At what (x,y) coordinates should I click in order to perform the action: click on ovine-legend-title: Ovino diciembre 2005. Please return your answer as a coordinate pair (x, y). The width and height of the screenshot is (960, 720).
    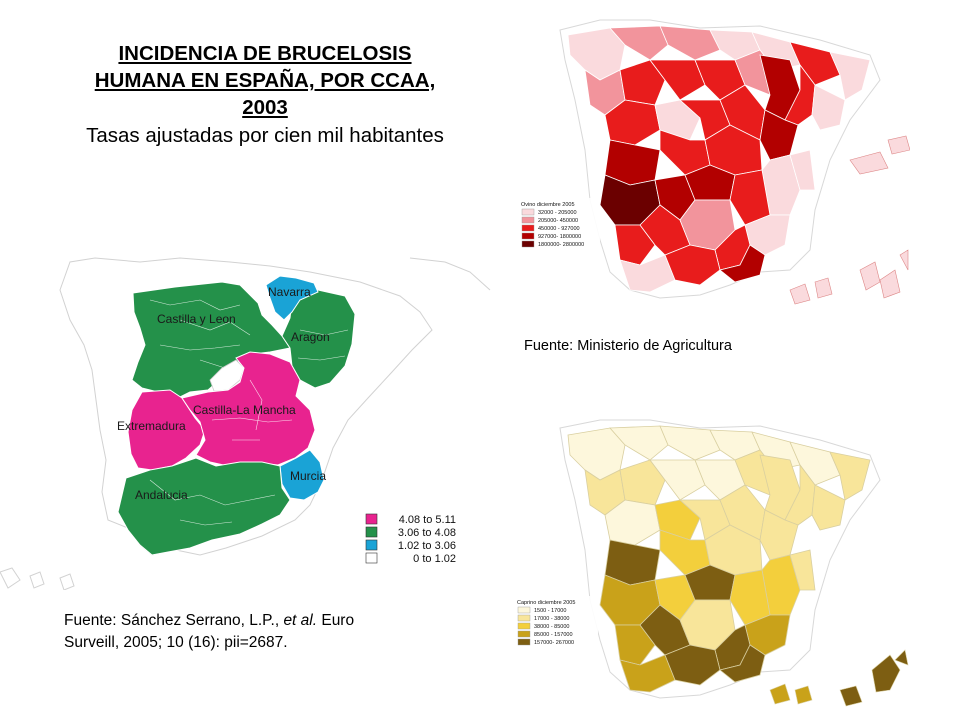
    Looking at the image, I should click on (548, 205).